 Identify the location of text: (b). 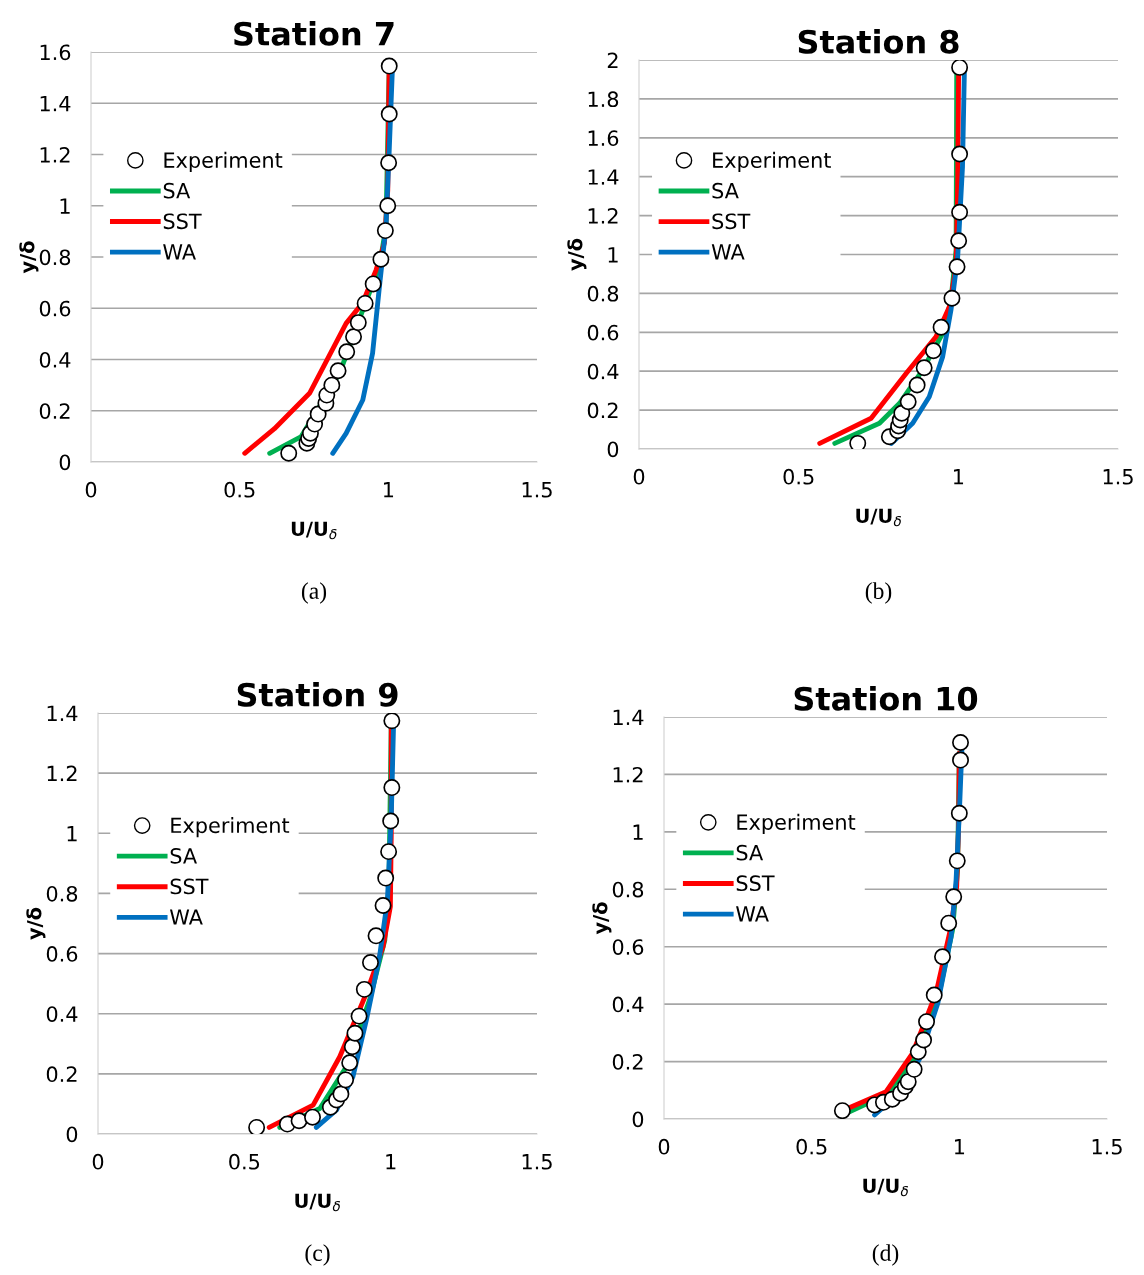
(878, 593).